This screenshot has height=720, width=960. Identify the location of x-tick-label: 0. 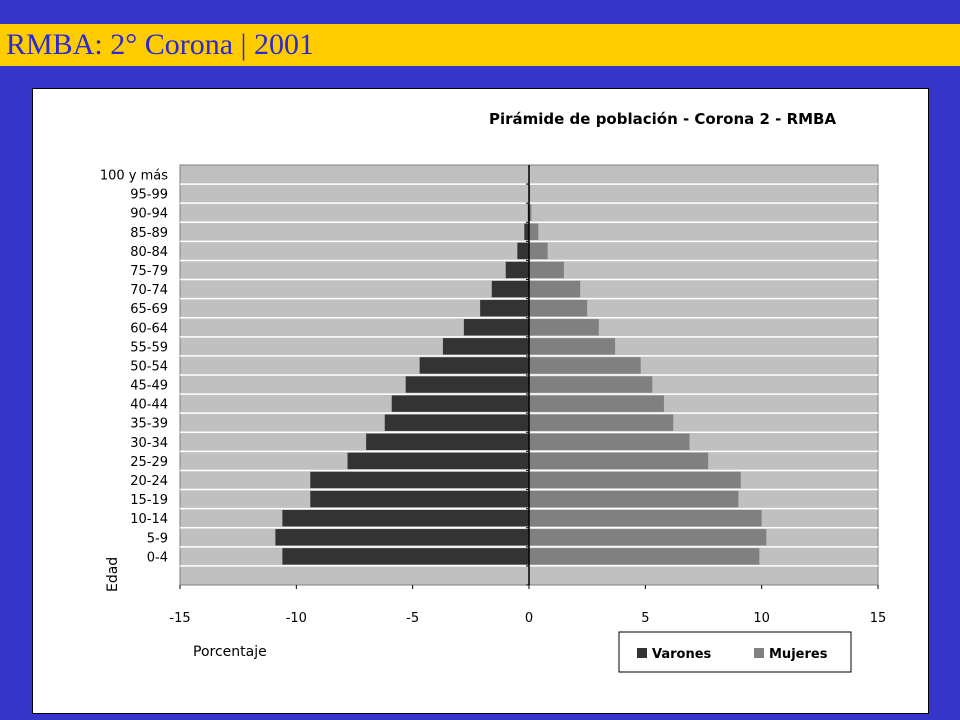
(529, 618).